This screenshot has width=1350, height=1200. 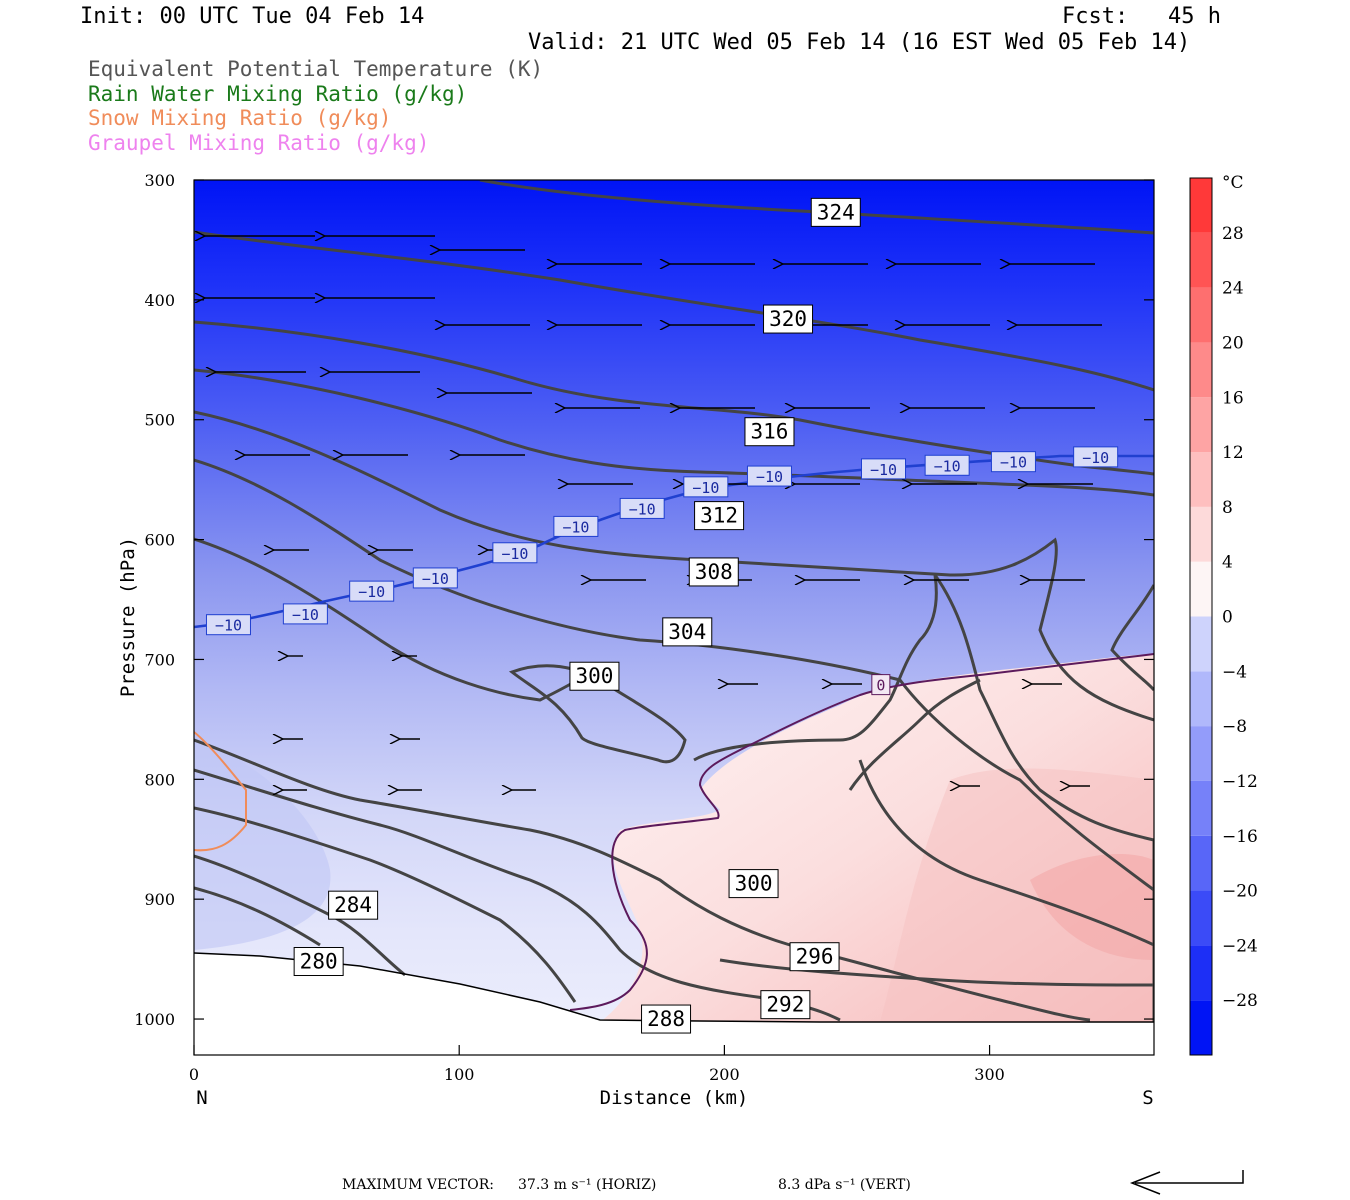 I want to click on max-vector-vert: 8.3 dPa s⁻¹ (VERT), so click(x=844, y=1185).